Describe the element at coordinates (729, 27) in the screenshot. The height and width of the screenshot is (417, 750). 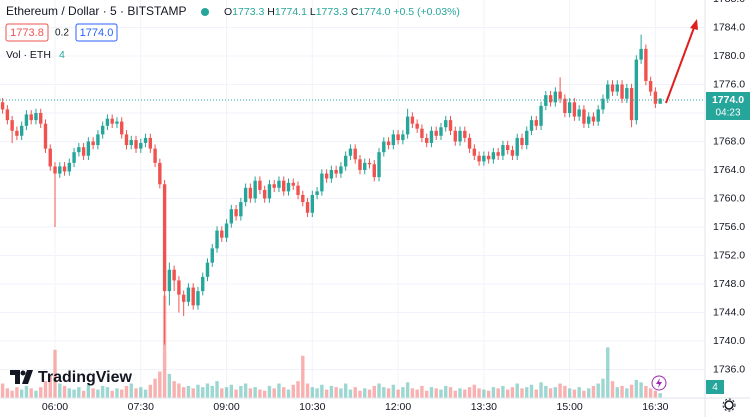
I see `y-tick-label: 1784.0` at that location.